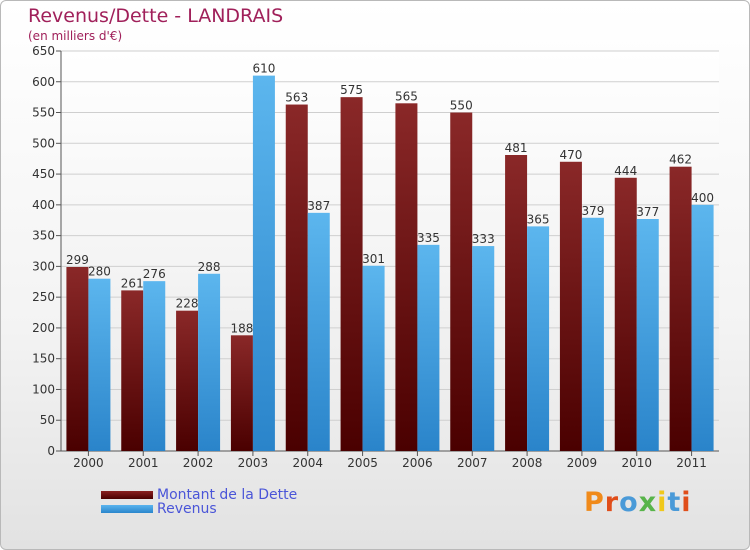 The image size is (750, 550). What do you see at coordinates (253, 463) in the screenshot?
I see `x-tick-label: 2003` at bounding box center [253, 463].